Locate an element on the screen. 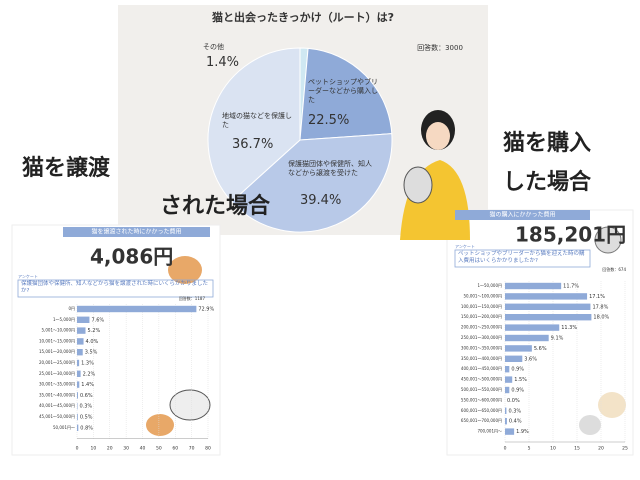  value-label: 22.5% is located at coordinates (329, 120).